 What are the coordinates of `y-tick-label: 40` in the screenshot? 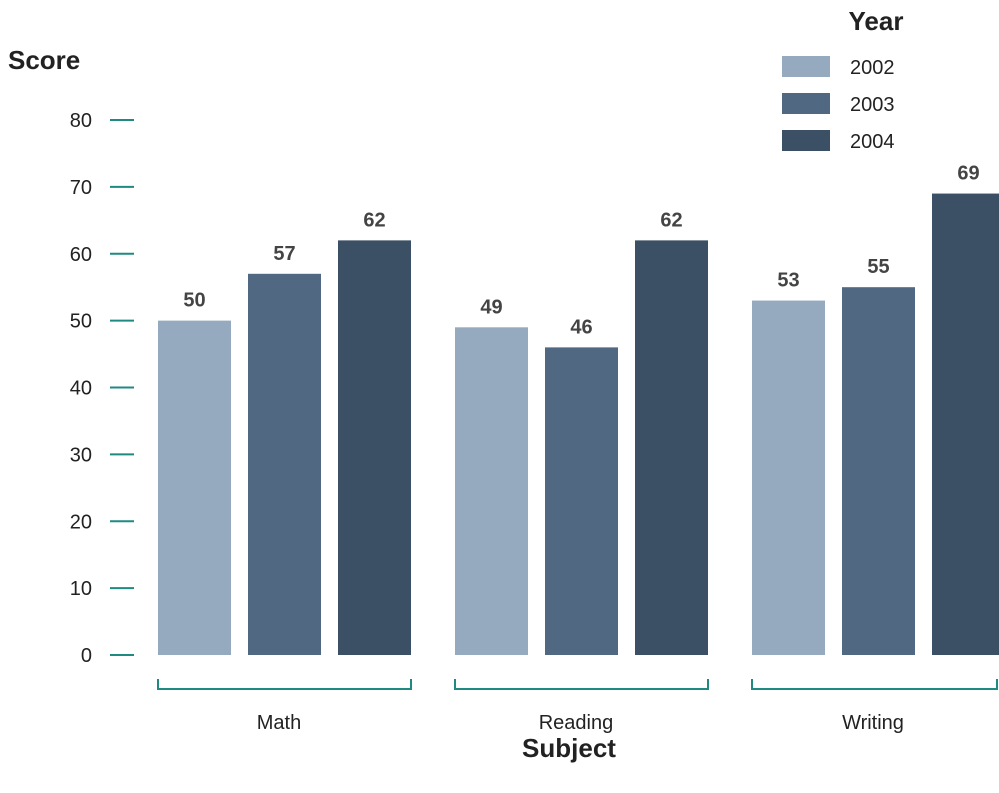 It's located at (81, 389).